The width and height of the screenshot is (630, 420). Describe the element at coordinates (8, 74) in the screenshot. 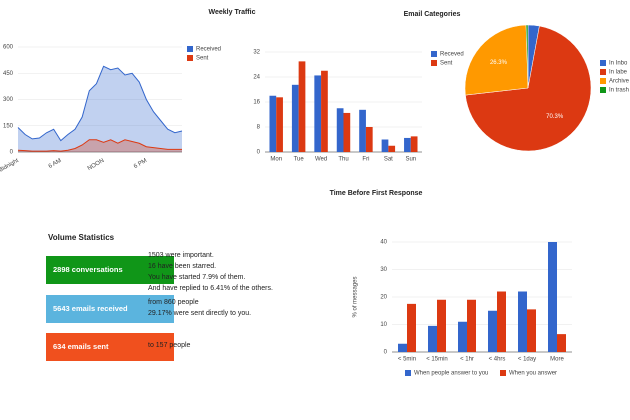

I see `y-tick-label: 450` at that location.